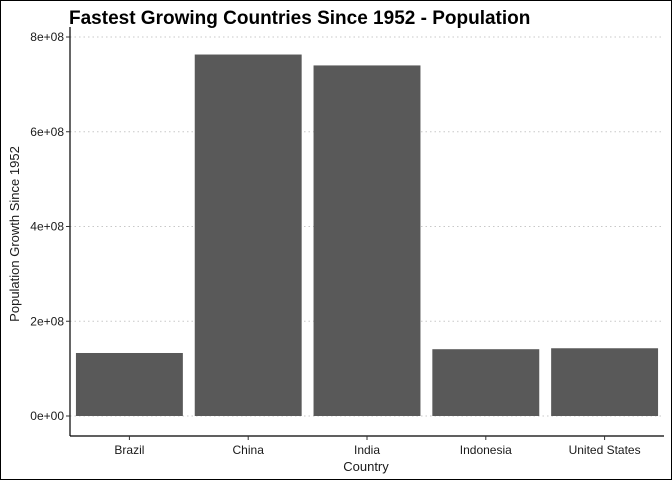  Describe the element at coordinates (367, 450) in the screenshot. I see `x-tick-label: India` at that location.